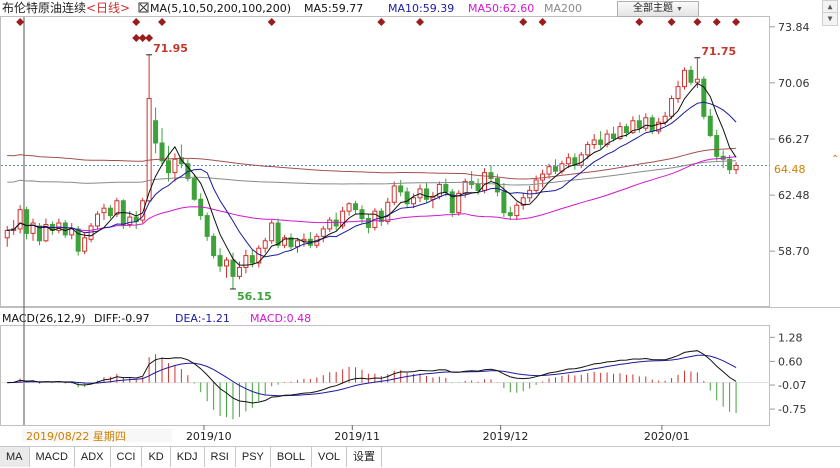  I want to click on tab-kdj: KDJ, so click(188, 457).